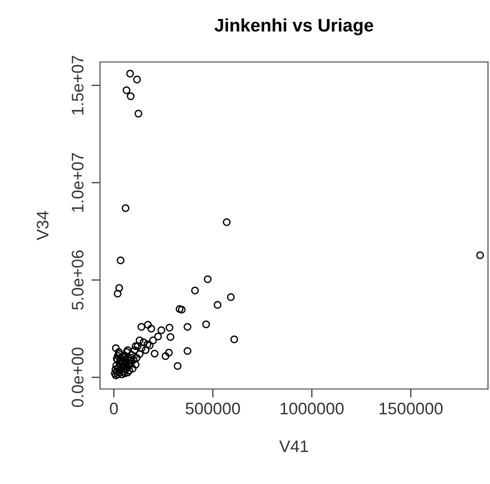 The height and width of the screenshot is (484, 490). What do you see at coordinates (78, 378) in the screenshot?
I see `y-tick-label: 0.0e+00` at bounding box center [78, 378].